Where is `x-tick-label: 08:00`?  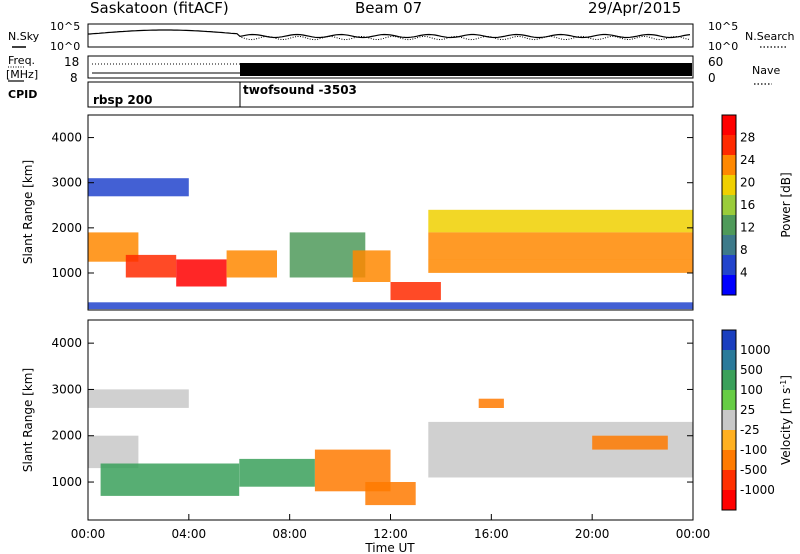 x-tick-label: 08:00 is located at coordinates (289, 534).